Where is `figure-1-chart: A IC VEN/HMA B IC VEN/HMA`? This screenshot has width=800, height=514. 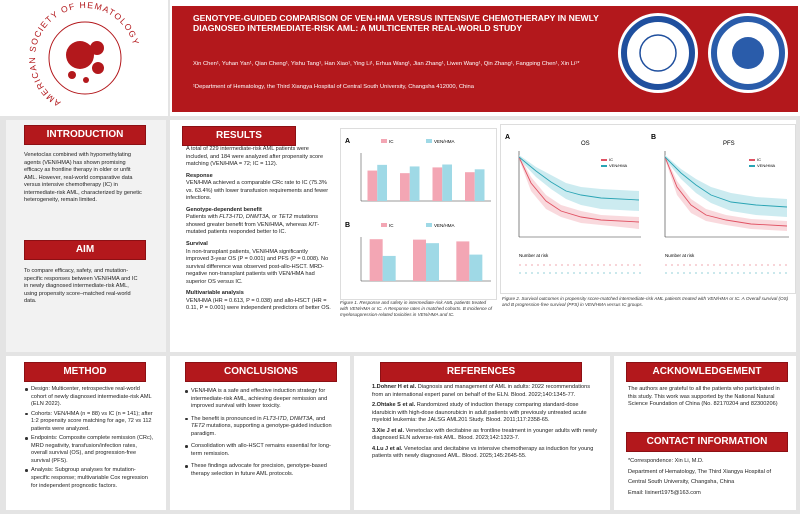 figure-1-chart: A IC VEN/HMA B IC VEN/HMA is located at coordinates (418, 210).